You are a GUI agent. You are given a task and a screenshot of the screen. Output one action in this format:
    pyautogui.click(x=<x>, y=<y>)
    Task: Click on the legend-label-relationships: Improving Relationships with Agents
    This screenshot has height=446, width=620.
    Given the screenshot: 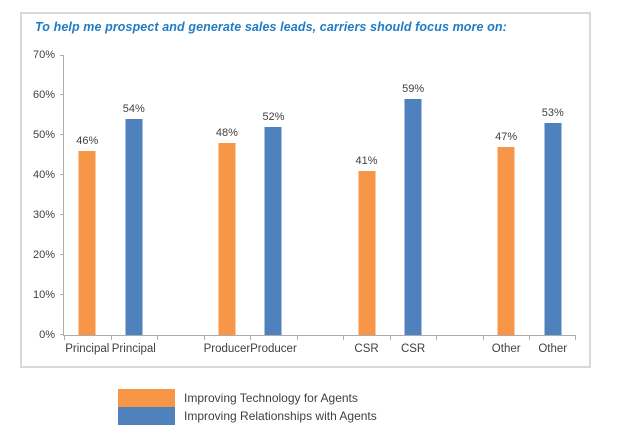 What is the action you would take?
    pyautogui.click(x=280, y=416)
    